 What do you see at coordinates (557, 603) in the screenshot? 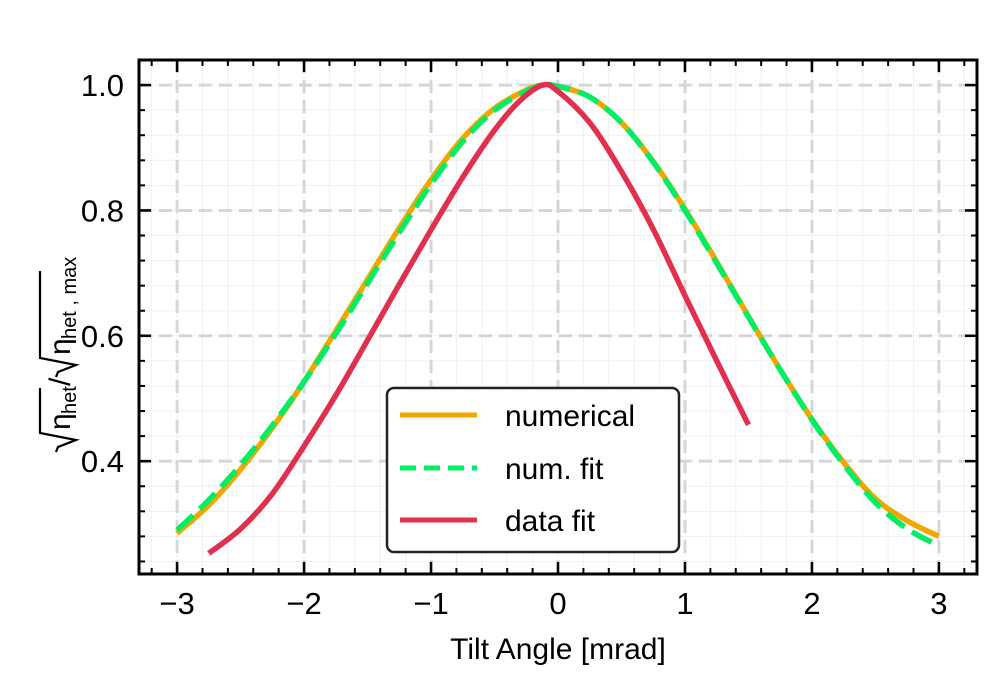
I see `x-tick-label: 0` at bounding box center [557, 603].